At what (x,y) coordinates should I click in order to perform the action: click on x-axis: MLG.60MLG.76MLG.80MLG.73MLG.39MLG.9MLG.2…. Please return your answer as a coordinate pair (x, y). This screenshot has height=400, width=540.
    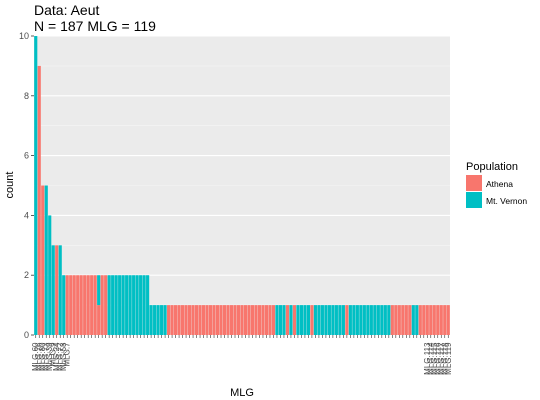
    Looking at the image, I should click on (242, 355).